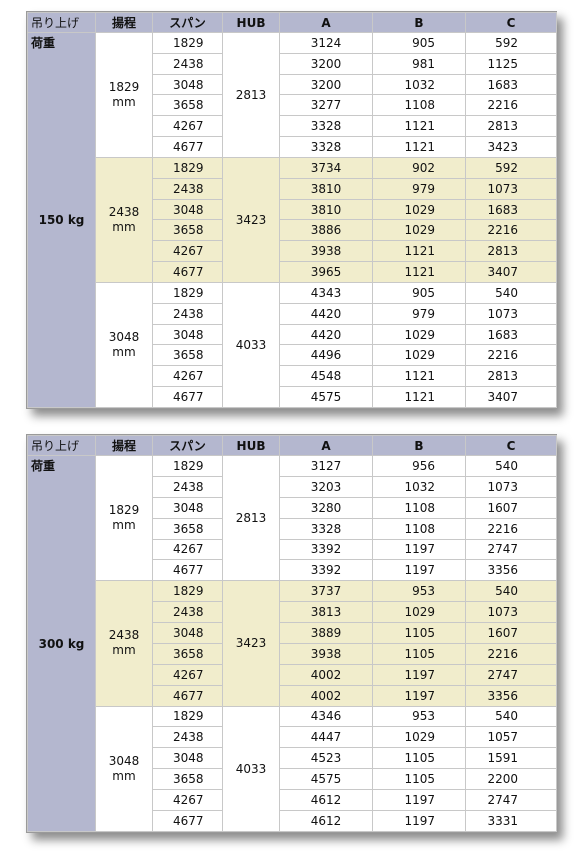 This screenshot has height=867, width=577. What do you see at coordinates (326, 84) in the screenshot?
I see `a-cell: 3200` at bounding box center [326, 84].